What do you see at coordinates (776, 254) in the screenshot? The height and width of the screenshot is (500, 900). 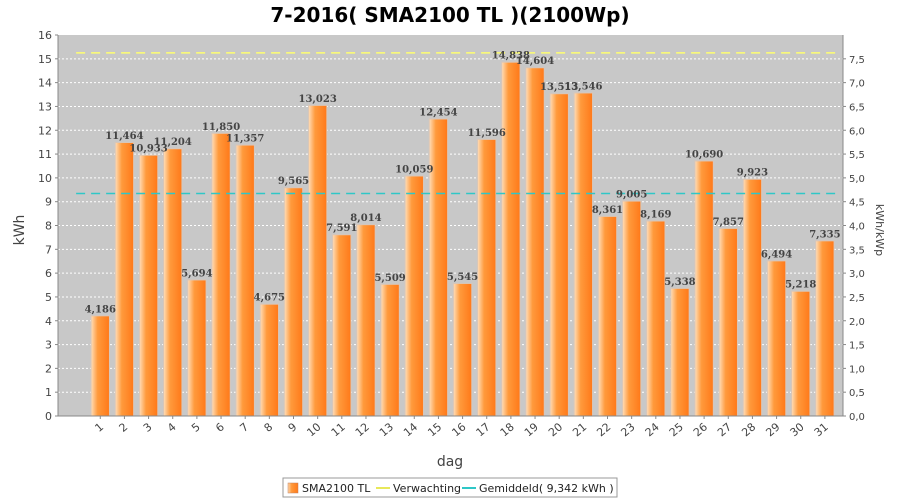 I see `data-label: 6,494` at bounding box center [776, 254].